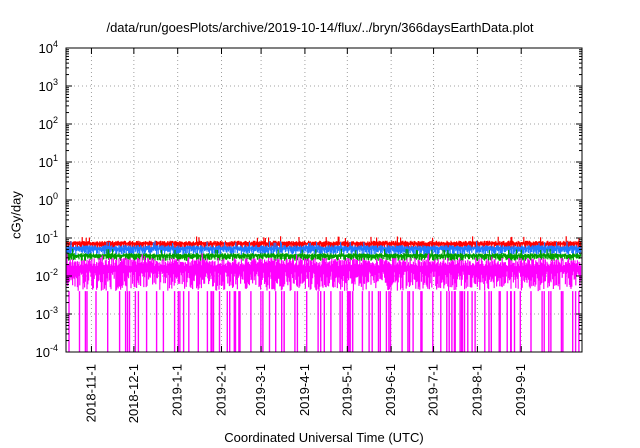 This screenshot has width=640, height=448. I want to click on x-tick-label: 2019-1-1, so click(177, 390).